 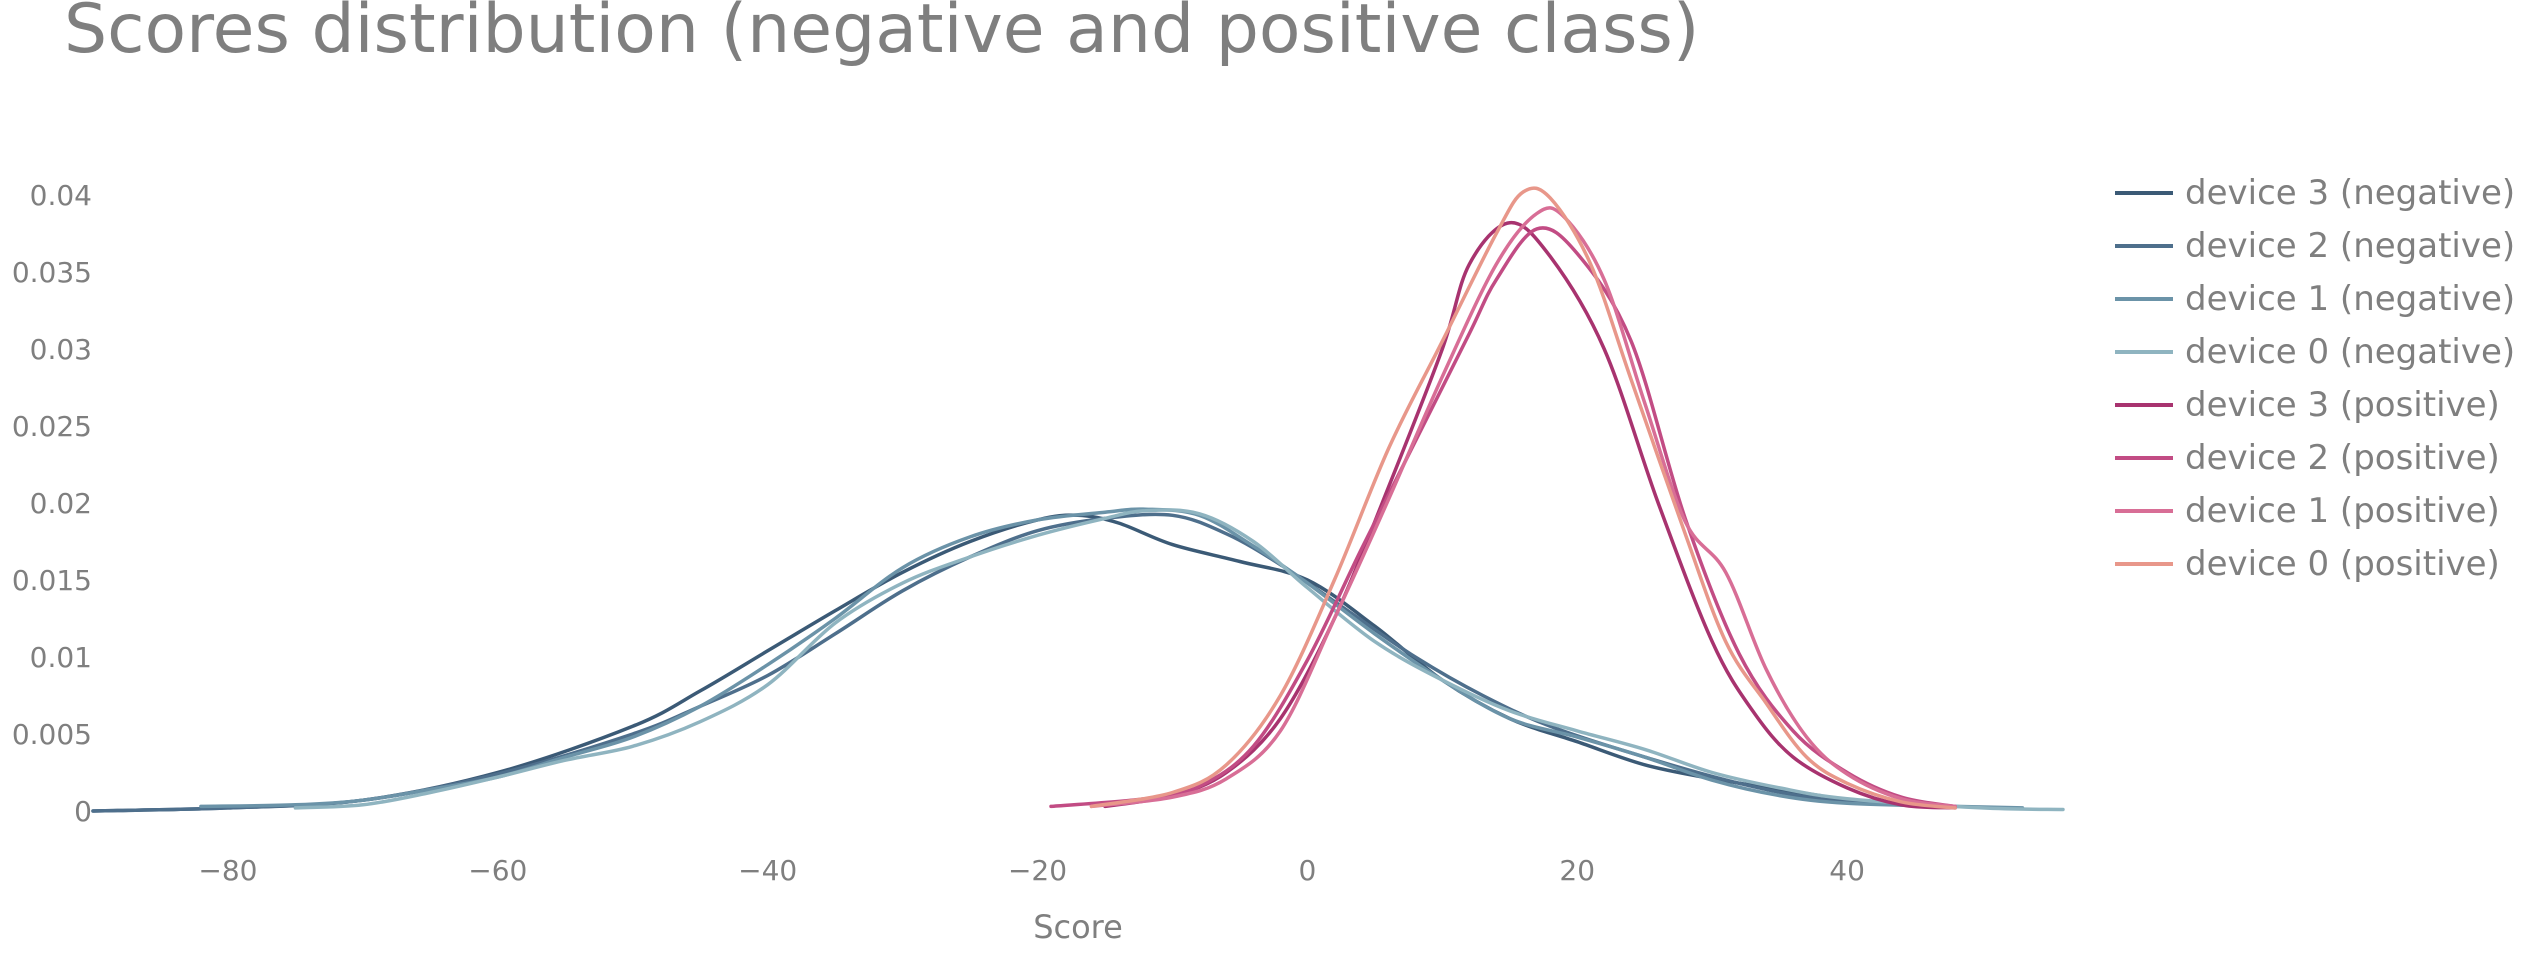 I want to click on y-tick-label: 0.005, so click(x=52, y=734).